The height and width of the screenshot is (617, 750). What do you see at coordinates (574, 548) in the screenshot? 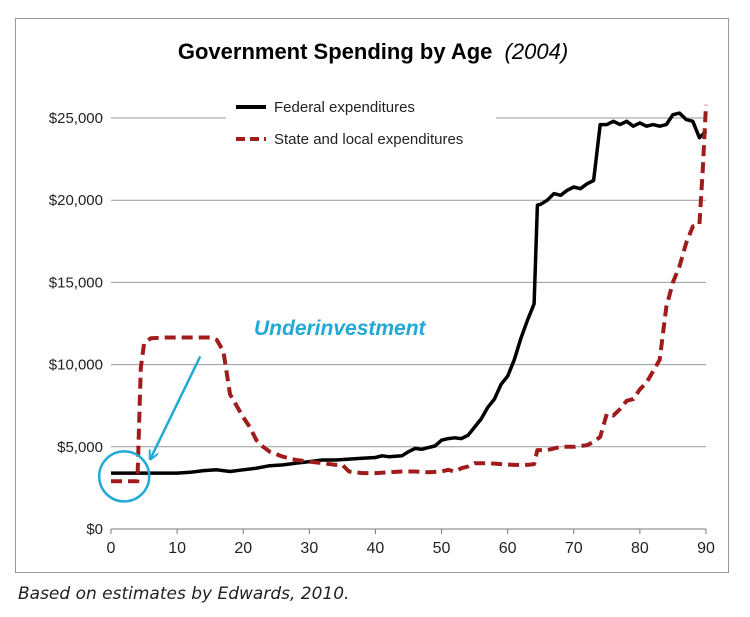
I see `x-tick-label: 70` at bounding box center [574, 548].